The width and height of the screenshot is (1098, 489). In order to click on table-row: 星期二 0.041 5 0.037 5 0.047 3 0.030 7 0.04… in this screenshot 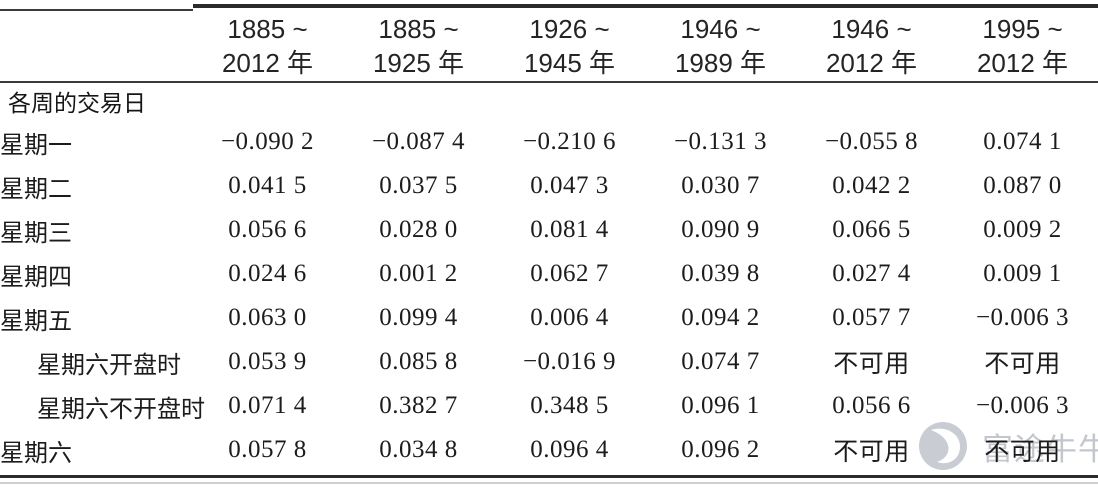, I will do `click(549, 186)`.